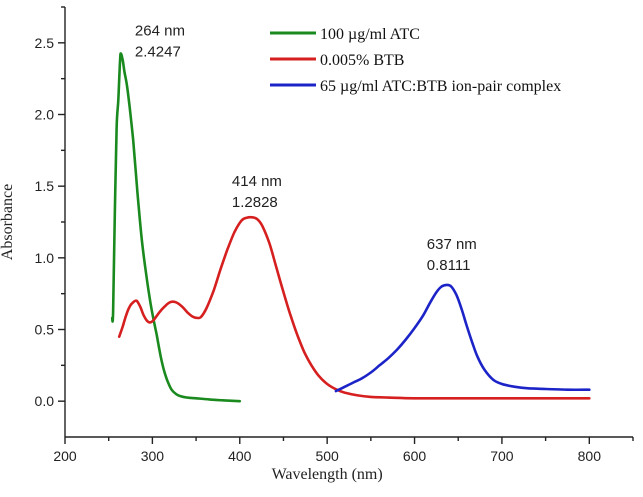 This screenshot has height=497, width=643. Describe the element at coordinates (449, 265) in the screenshot. I see `peak-absorbance-label: 0.8111` at that location.